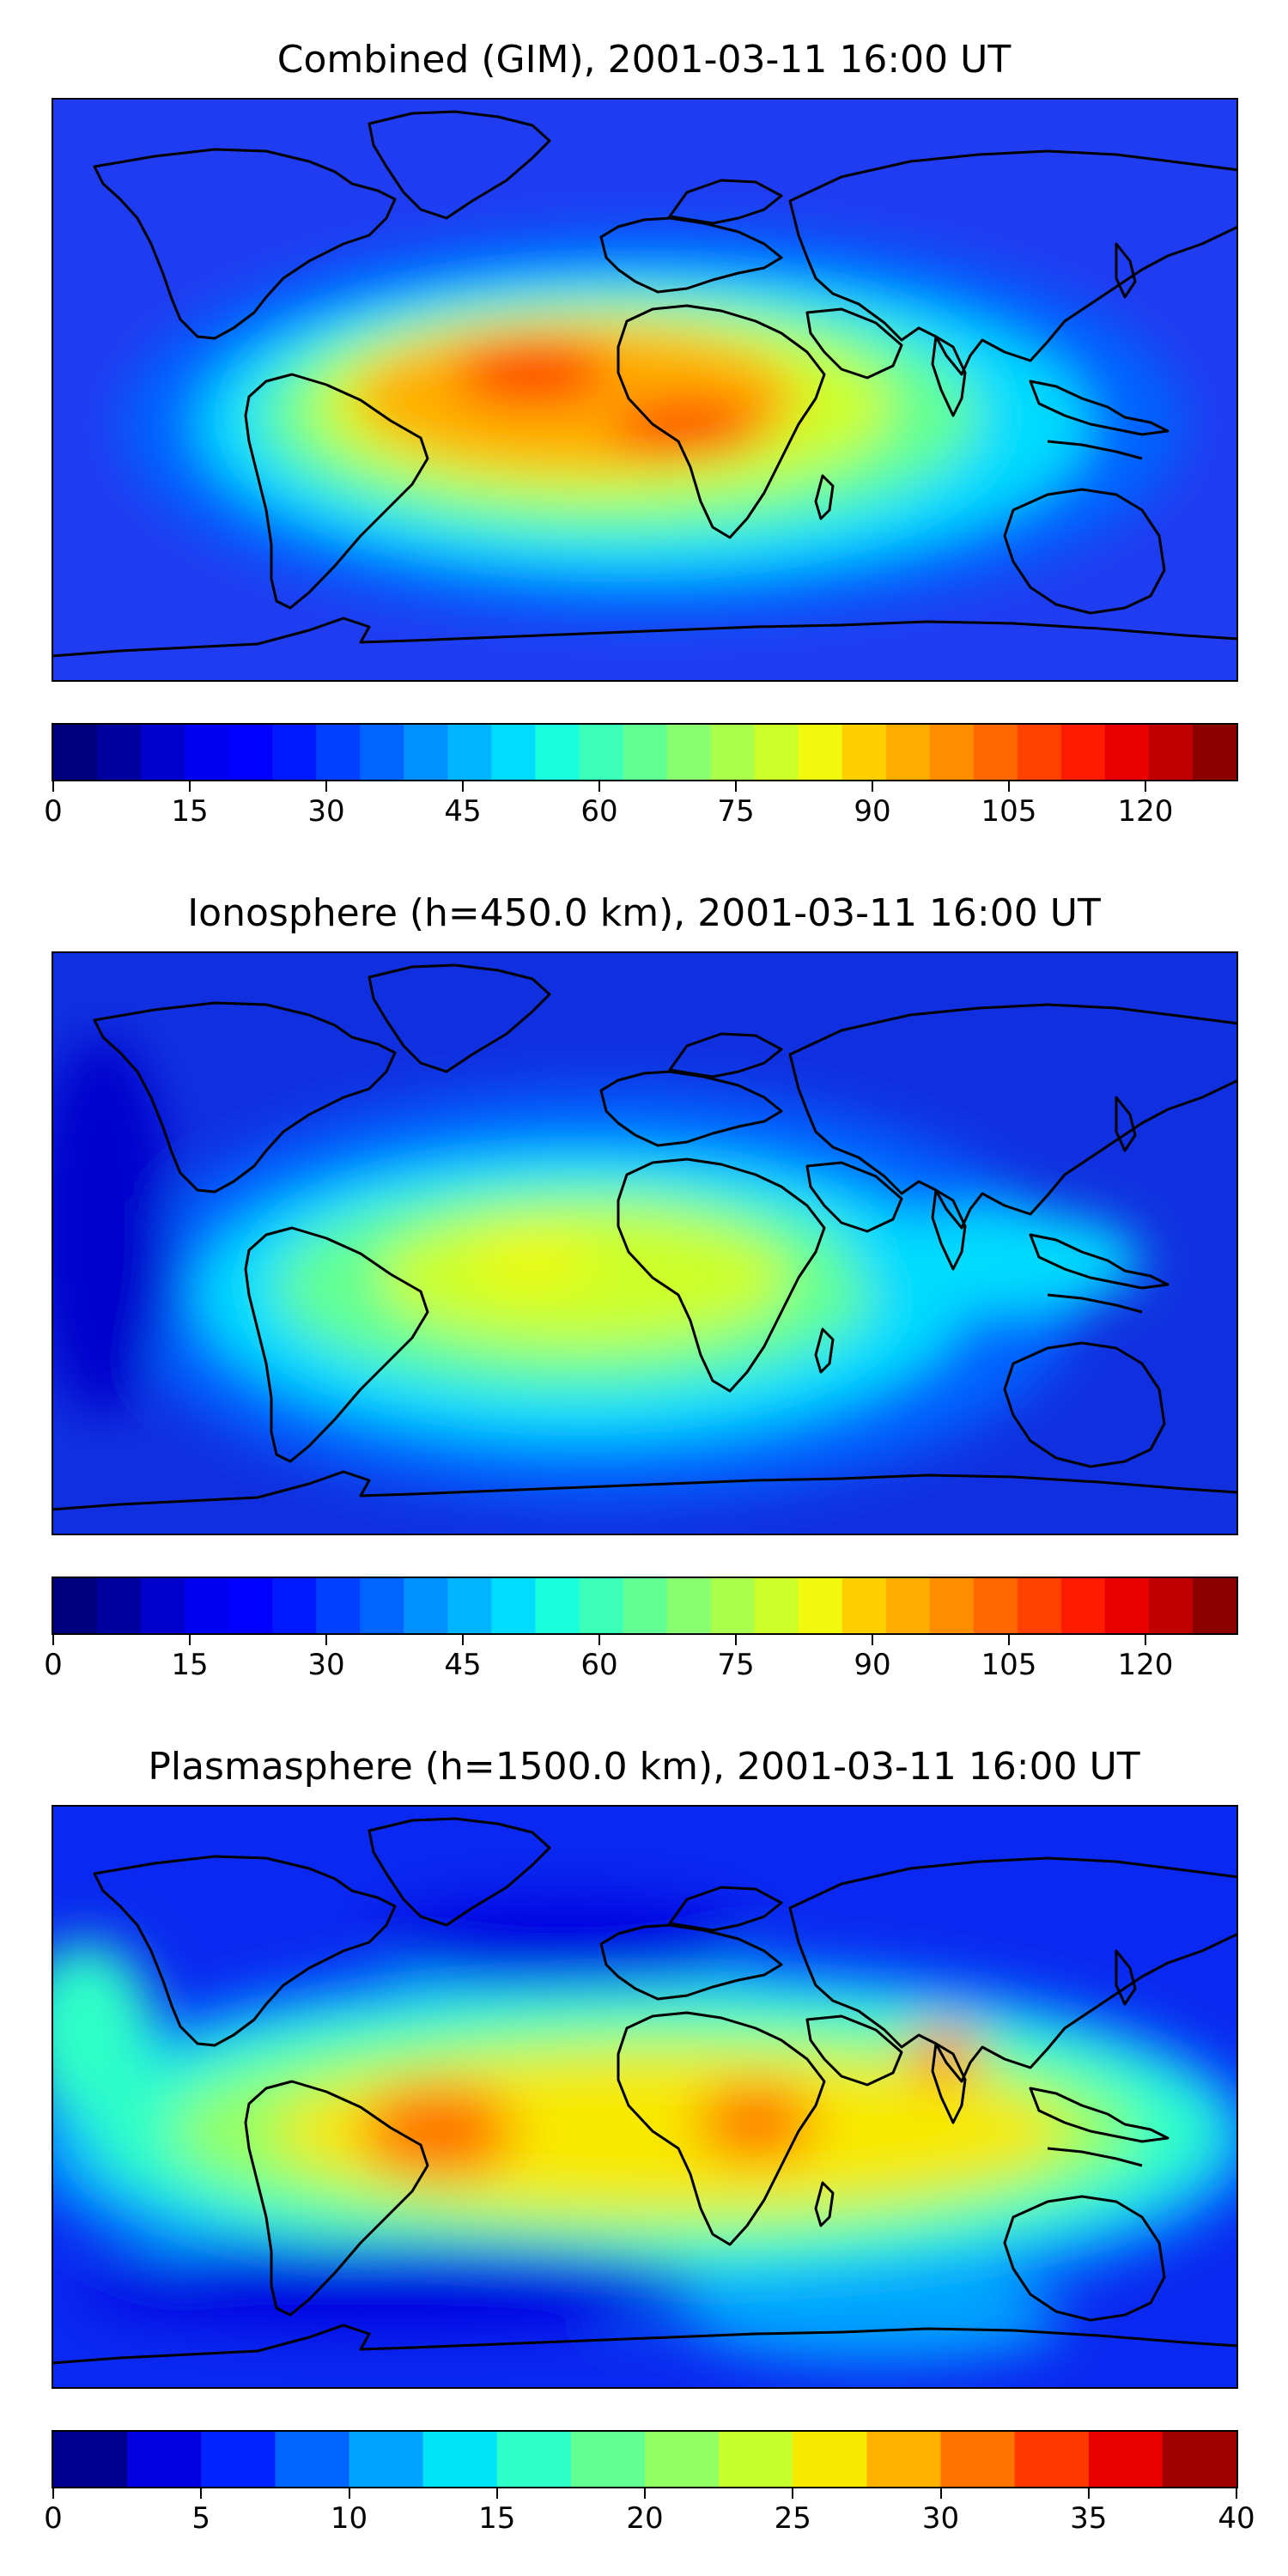 This screenshot has height=2576, width=1288. What do you see at coordinates (349, 2518) in the screenshot?
I see `colorbar-tick-label: 10` at bounding box center [349, 2518].